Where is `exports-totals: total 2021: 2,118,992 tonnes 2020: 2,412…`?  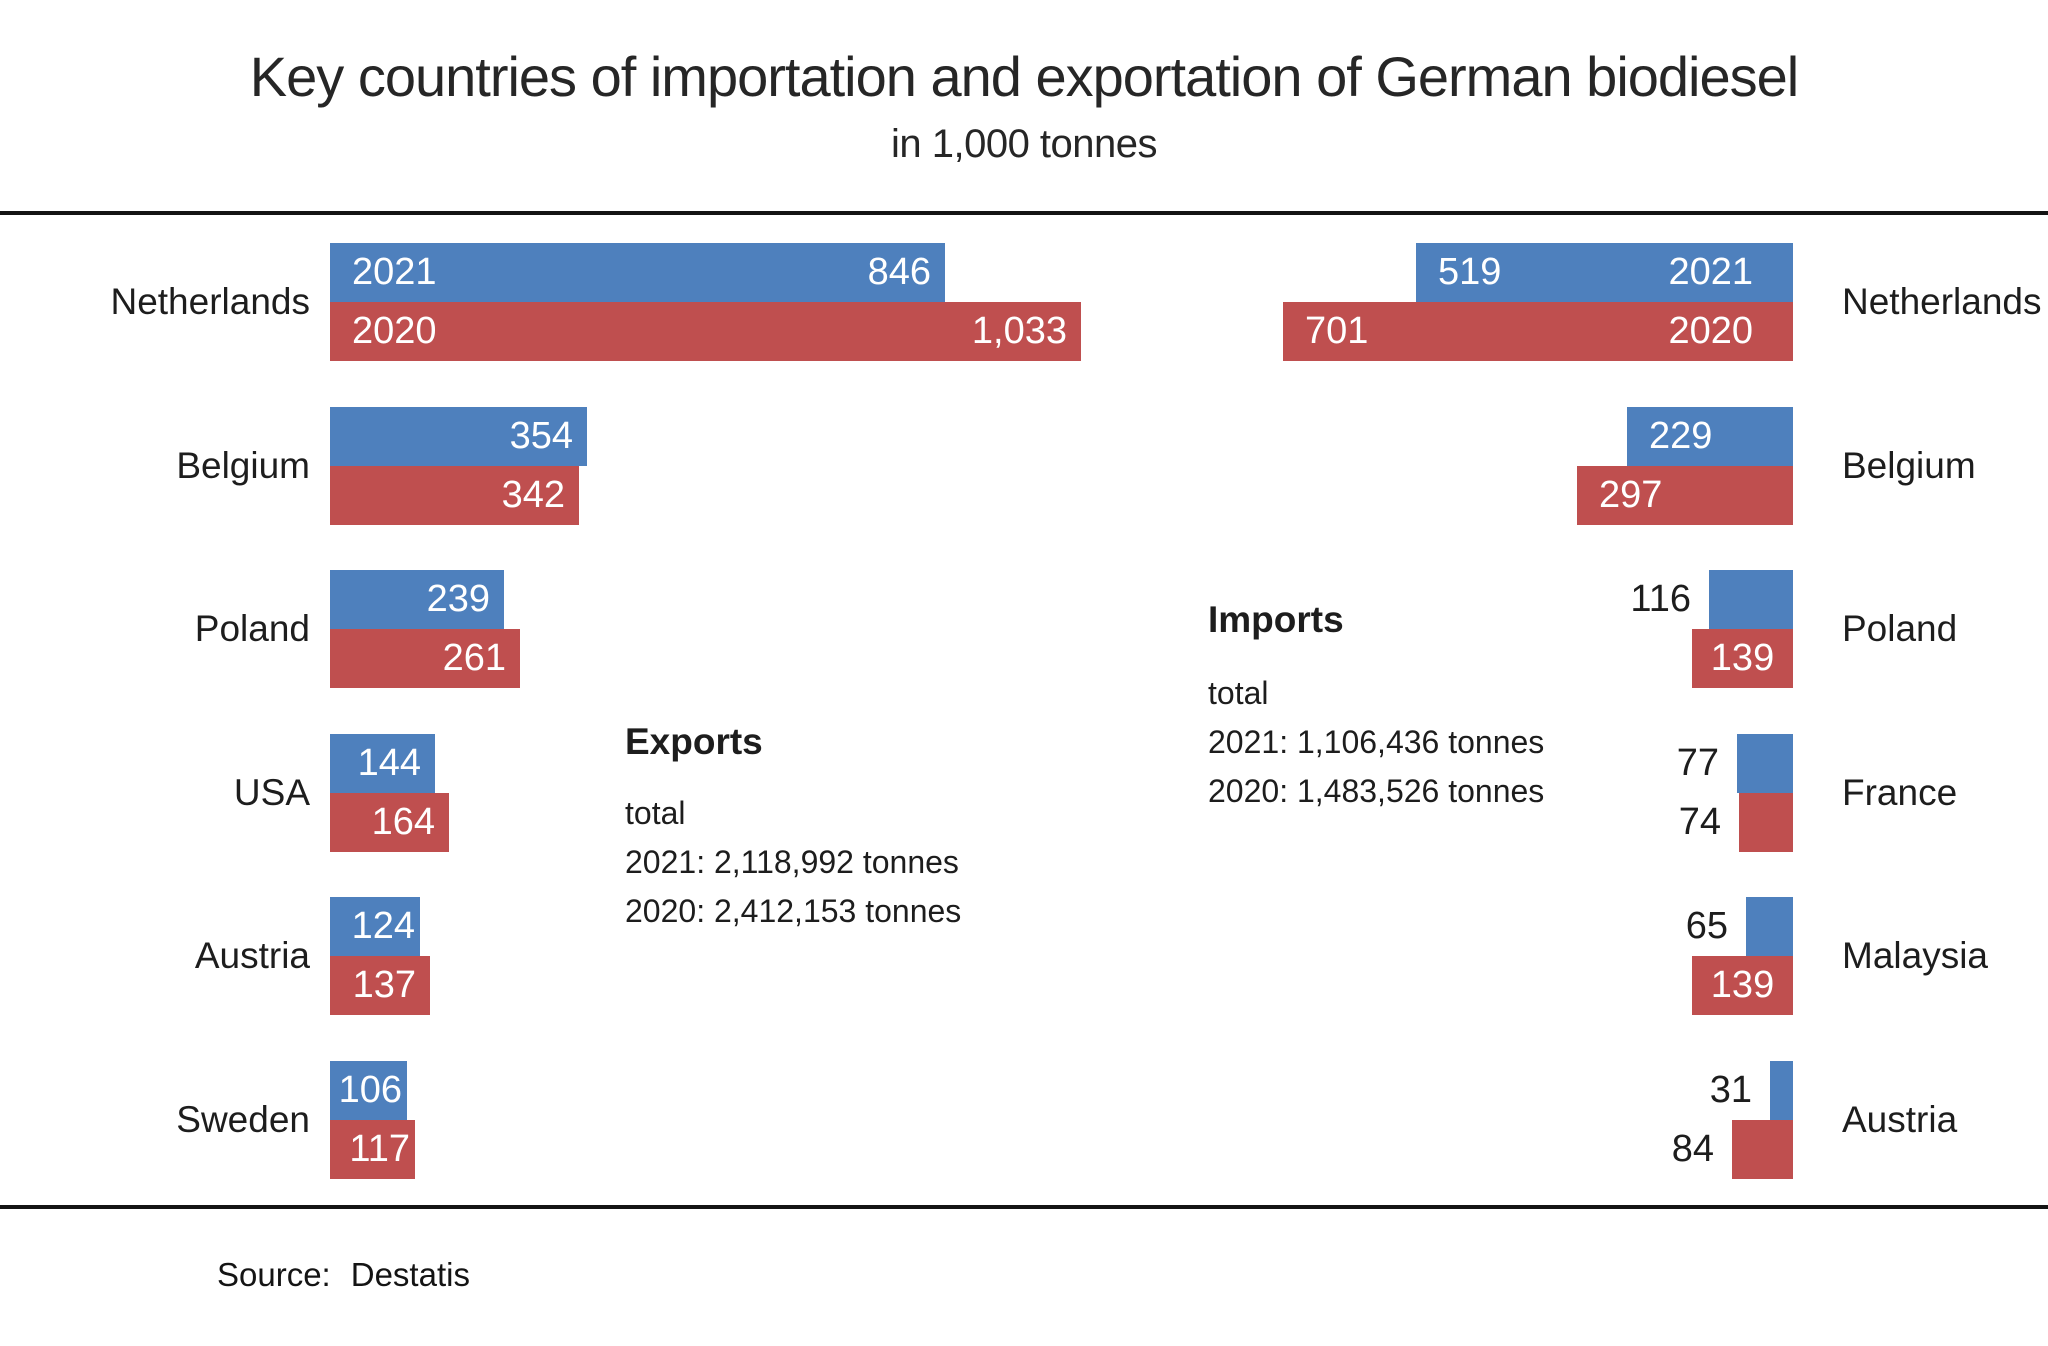
exports-totals: total 2021: 2,118,992 tonnes 2020: 2,412… is located at coordinates (793, 862).